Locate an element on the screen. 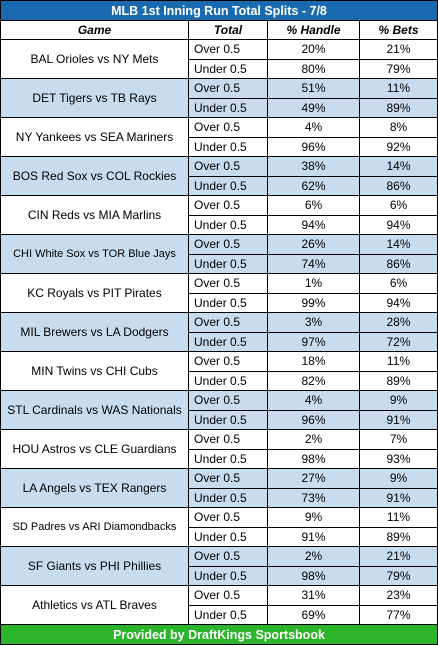 This screenshot has width=438, height=646. table-title: MLB 1st Inning Run Total Splits - 7/8 is located at coordinates (219, 10).